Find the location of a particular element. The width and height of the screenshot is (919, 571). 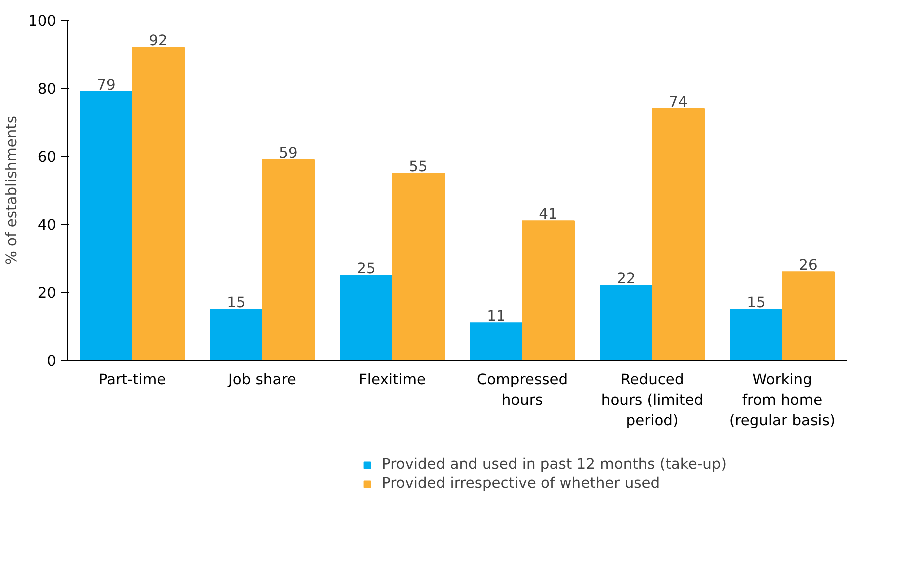

x-tick-label: Flexitime is located at coordinates (392, 380).